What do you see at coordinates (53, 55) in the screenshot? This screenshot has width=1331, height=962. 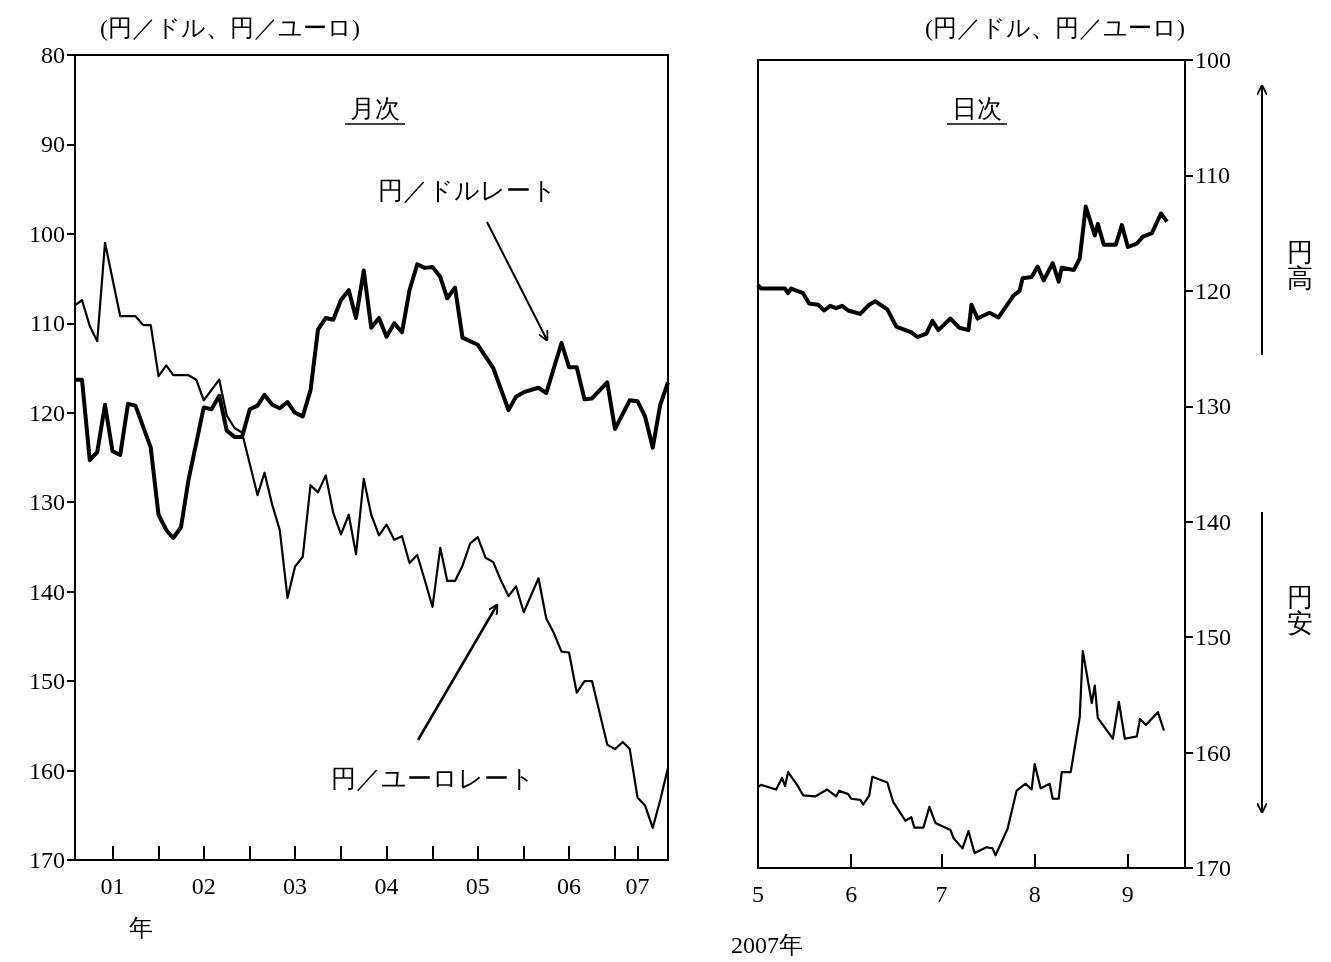 I see `y-tick-label: 80` at bounding box center [53, 55].